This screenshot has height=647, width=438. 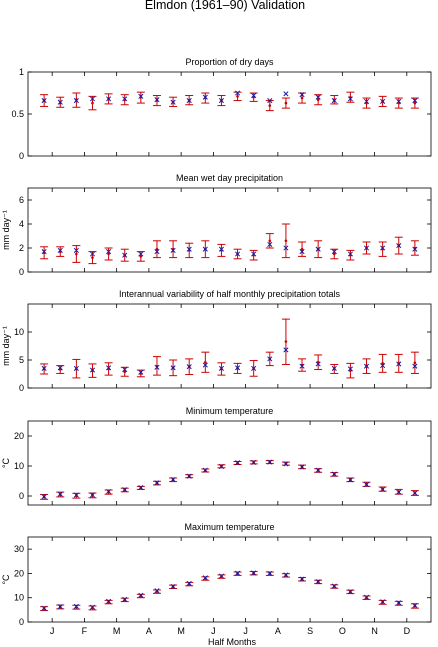 I want to click on month-label: S, so click(x=310, y=631).